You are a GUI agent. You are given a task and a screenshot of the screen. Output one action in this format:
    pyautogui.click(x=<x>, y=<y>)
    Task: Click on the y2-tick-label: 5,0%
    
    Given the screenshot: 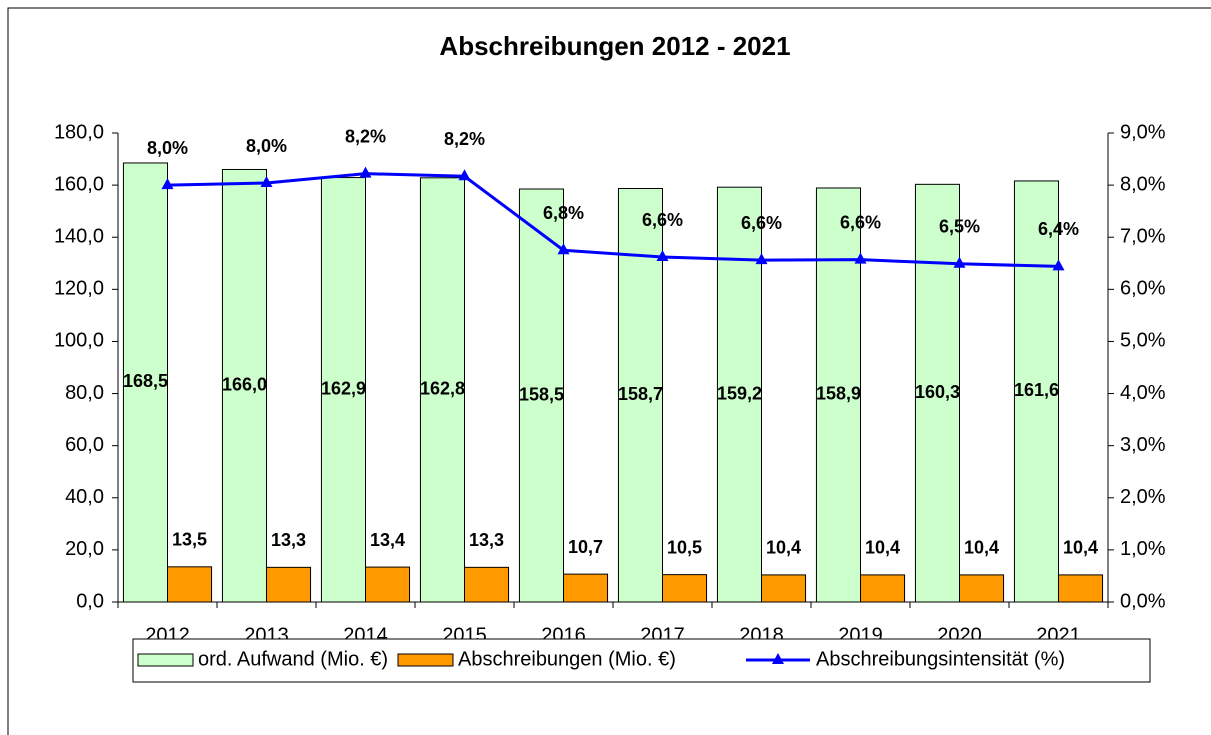 What is the action you would take?
    pyautogui.click(x=1143, y=341)
    